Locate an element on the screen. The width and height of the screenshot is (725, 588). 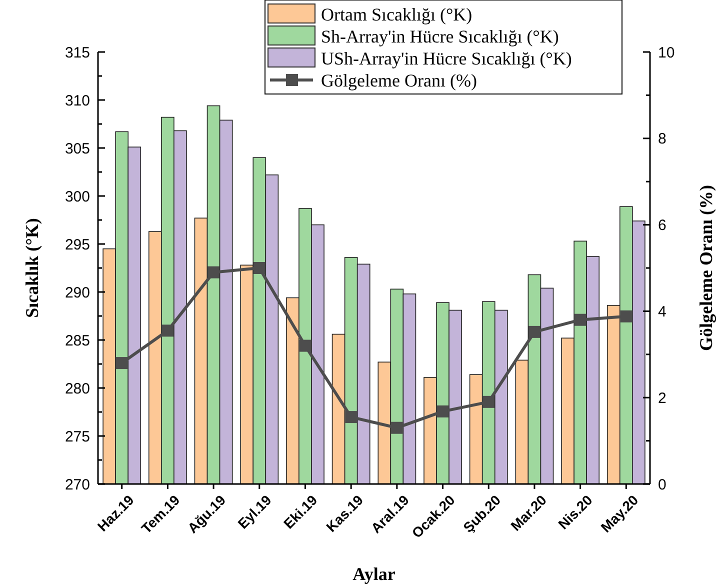
y-tick-label: 270 is located at coordinates (77, 485).